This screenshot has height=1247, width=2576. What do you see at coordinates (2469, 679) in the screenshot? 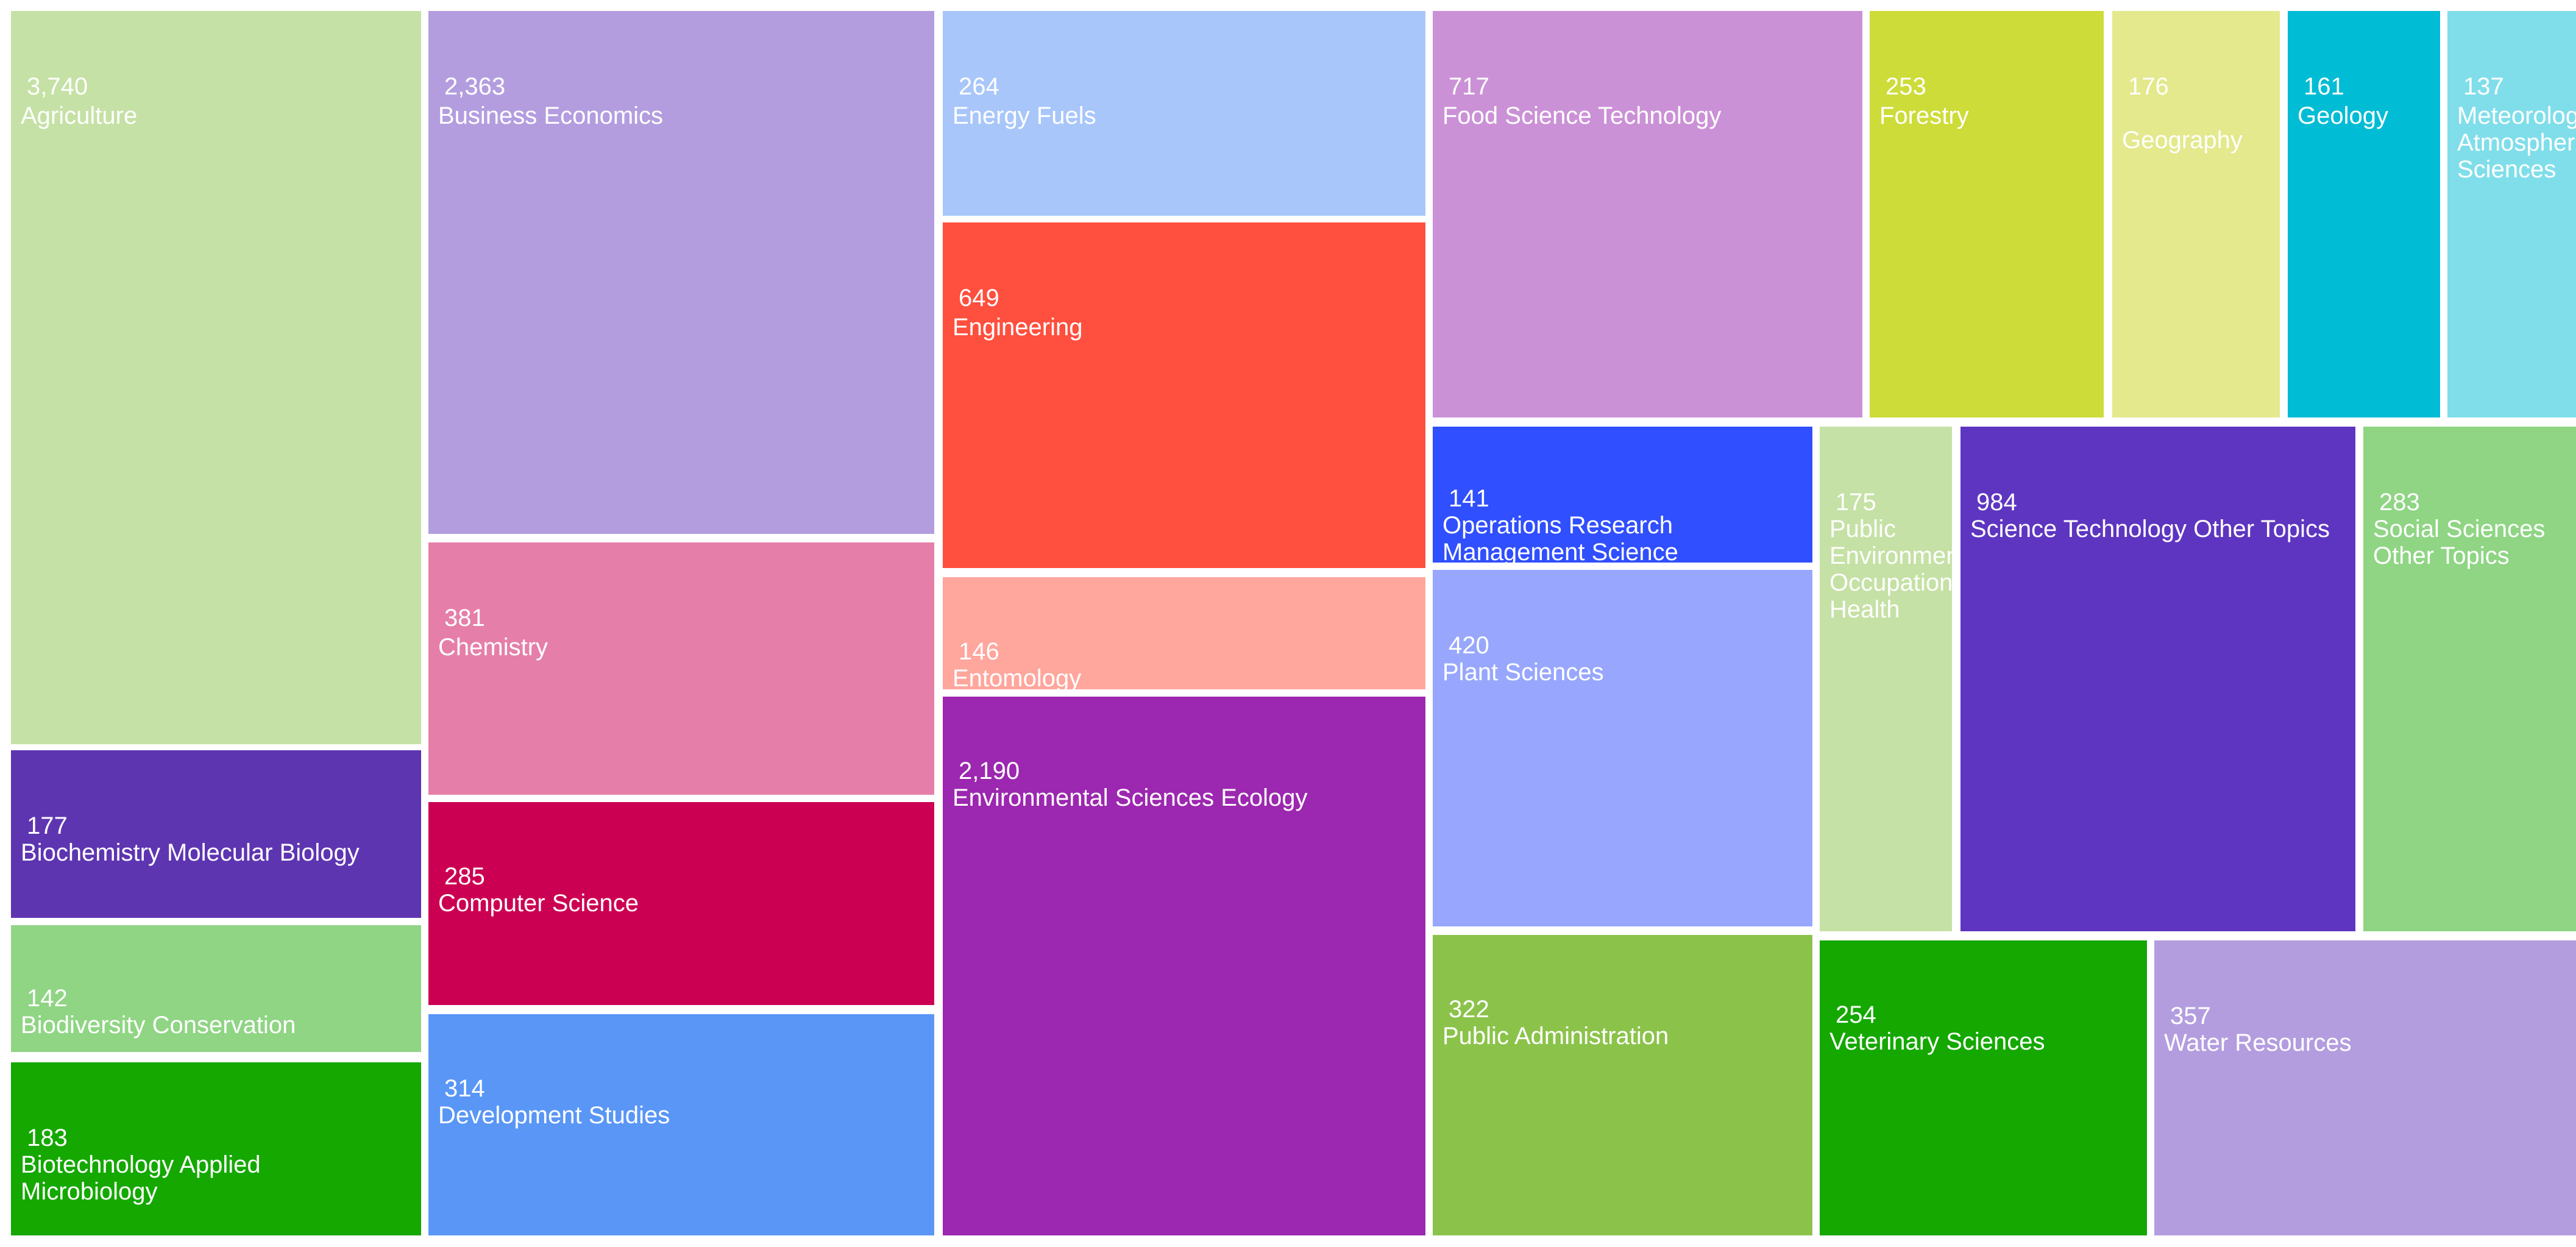
I see `treemap-cell-social-sciences-other-topics: 283 Social Sciences Other Topics` at bounding box center [2469, 679].